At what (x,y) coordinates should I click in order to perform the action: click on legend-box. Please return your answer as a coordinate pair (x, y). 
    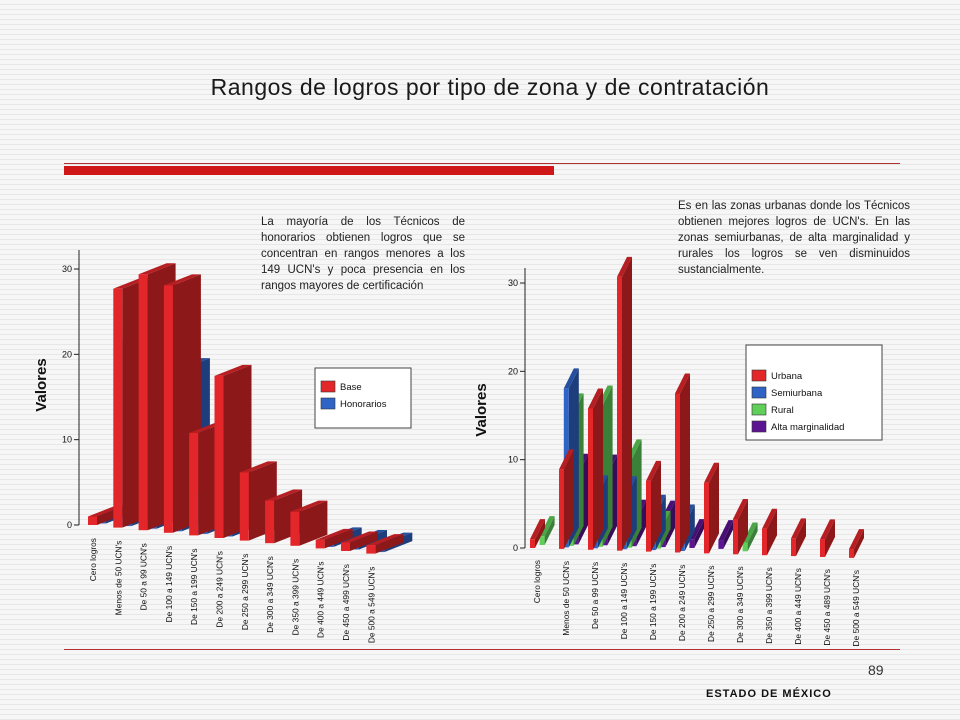
    Looking at the image, I should click on (814, 392).